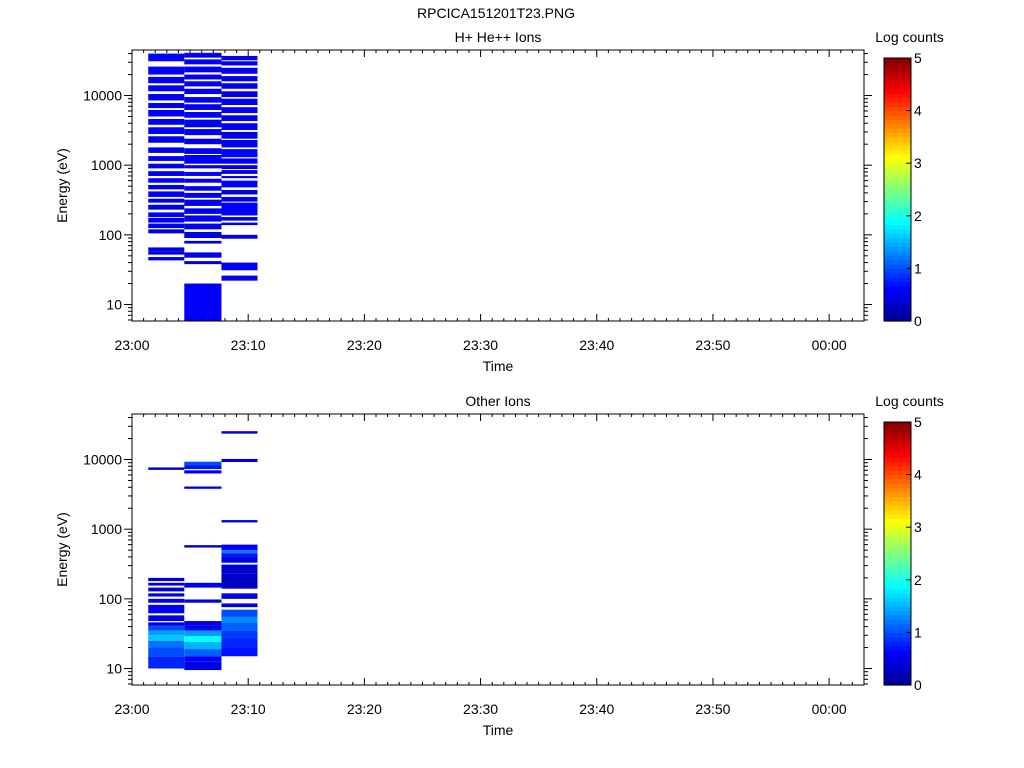  What do you see at coordinates (918, 685) in the screenshot?
I see `colorbar-tick-label: 0` at bounding box center [918, 685].